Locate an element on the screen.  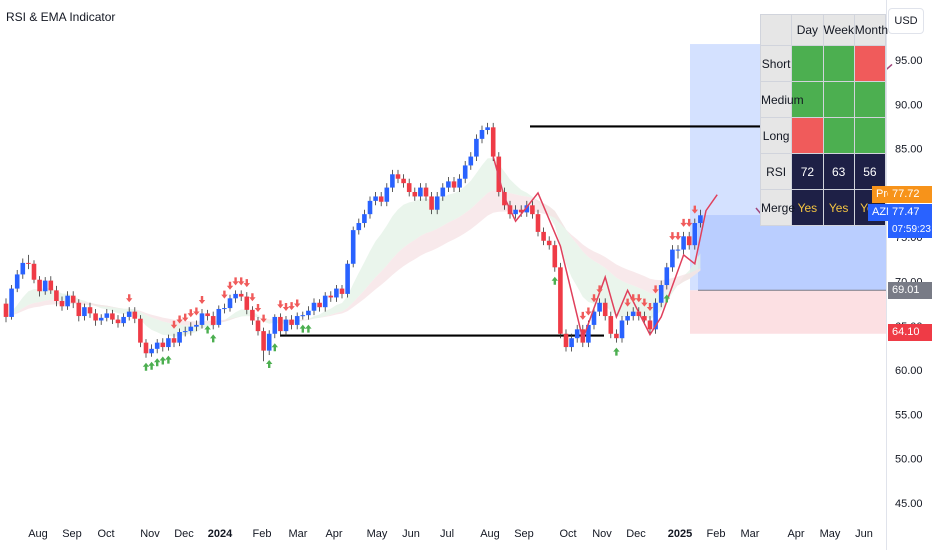
table-row-label: Short is located at coordinates (776, 63).